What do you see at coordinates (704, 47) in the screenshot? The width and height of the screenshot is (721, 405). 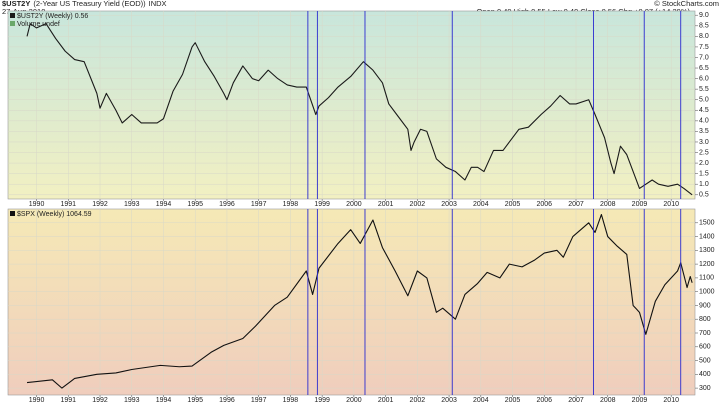 I see `y-tick-label: 7.5` at bounding box center [704, 47].